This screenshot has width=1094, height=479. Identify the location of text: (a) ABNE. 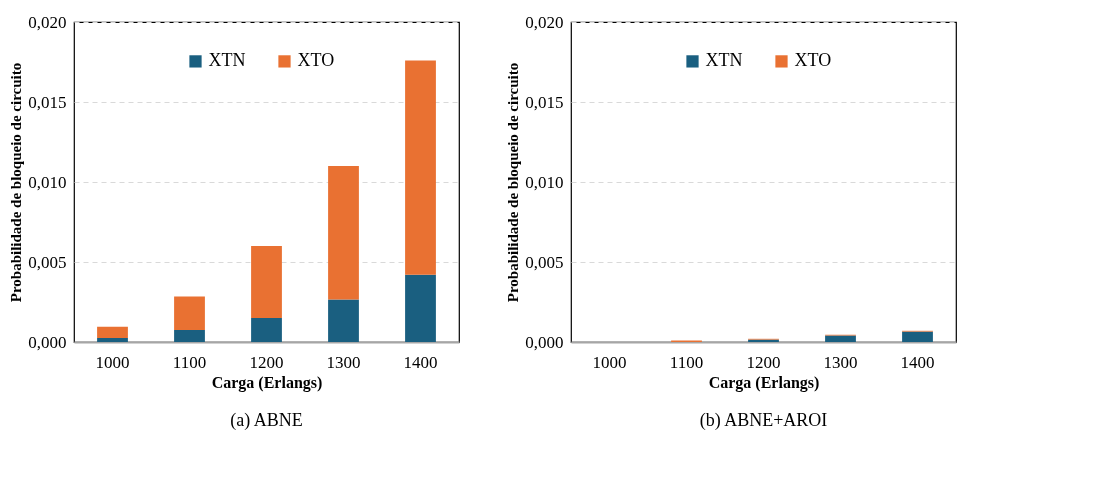
(266, 420).